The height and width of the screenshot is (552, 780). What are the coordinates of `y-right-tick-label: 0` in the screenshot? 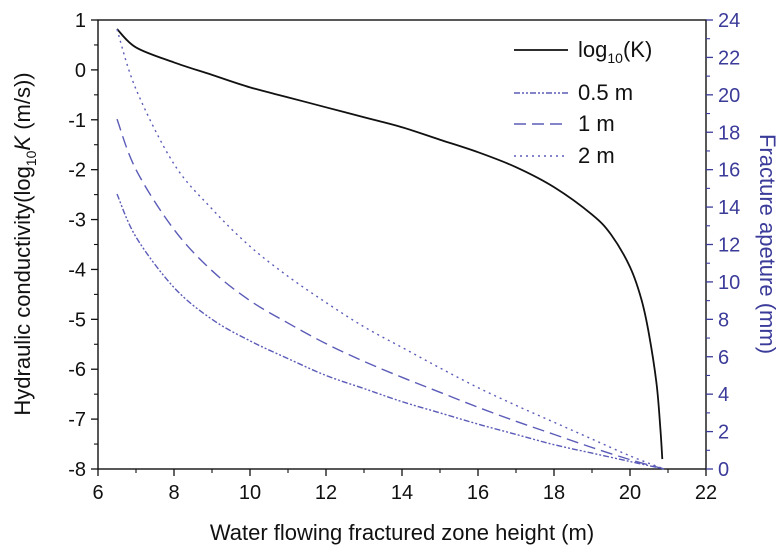 It's located at (723, 470).